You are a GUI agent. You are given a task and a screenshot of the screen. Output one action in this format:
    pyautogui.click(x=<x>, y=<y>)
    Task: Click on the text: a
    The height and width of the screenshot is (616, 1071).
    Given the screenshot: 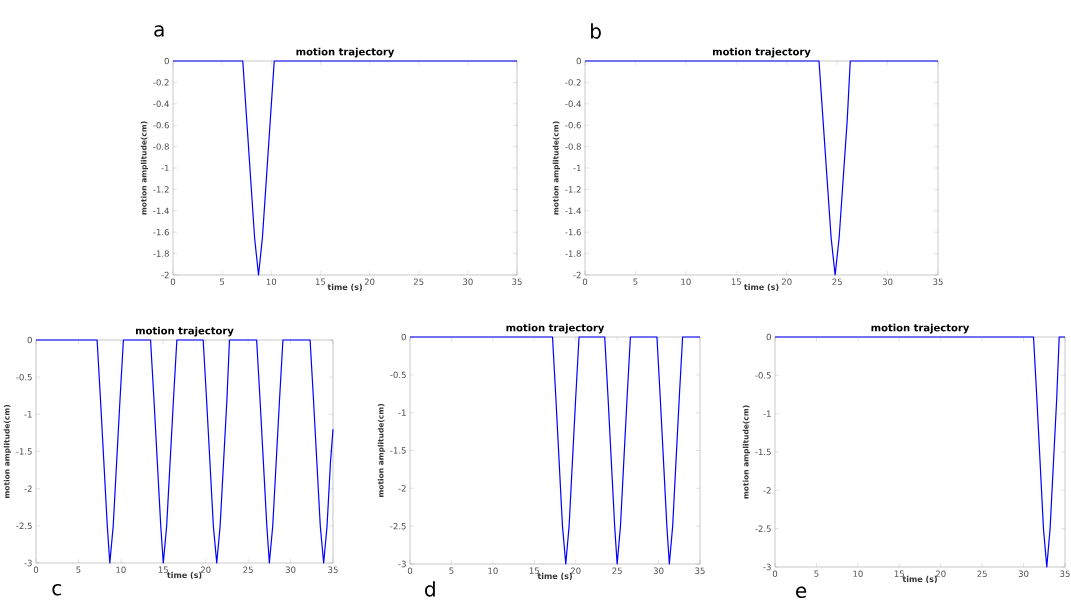 What is the action you would take?
    pyautogui.click(x=159, y=31)
    